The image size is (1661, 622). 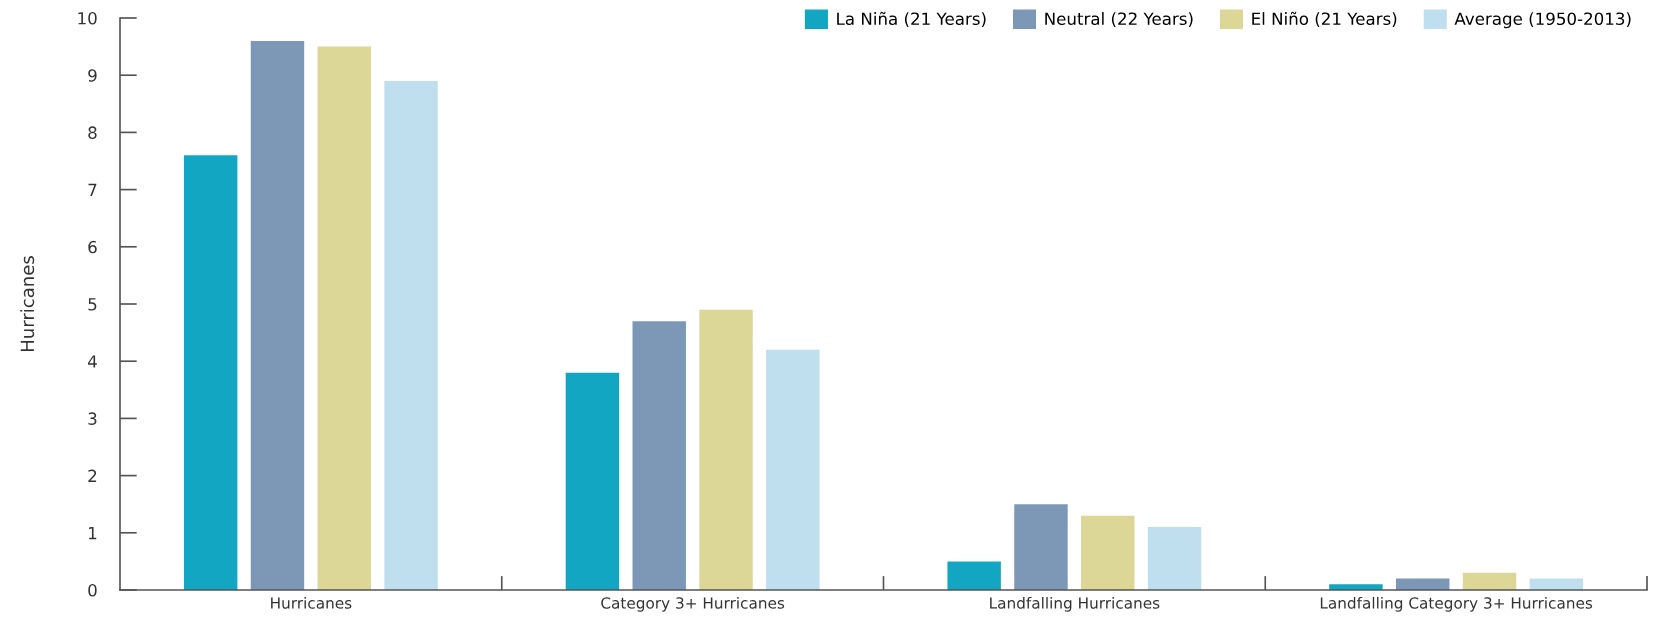 What do you see at coordinates (92, 132) in the screenshot?
I see `y-tick-label: 8` at bounding box center [92, 132].